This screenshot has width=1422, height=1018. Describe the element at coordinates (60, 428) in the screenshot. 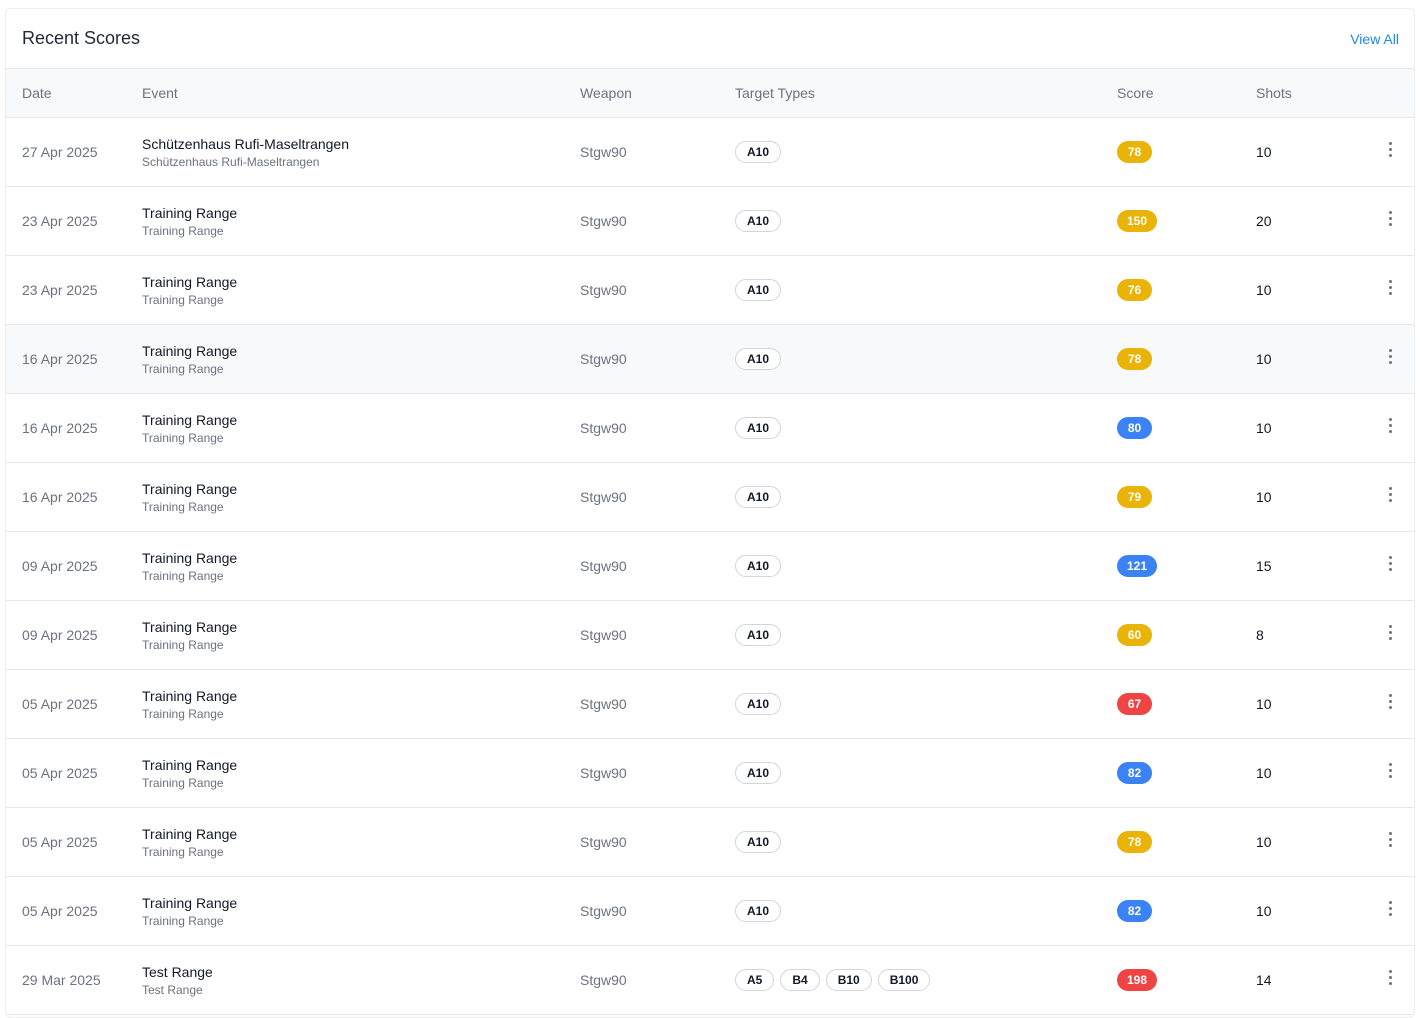

I see `row-date: 16 Apr 2025` at that location.